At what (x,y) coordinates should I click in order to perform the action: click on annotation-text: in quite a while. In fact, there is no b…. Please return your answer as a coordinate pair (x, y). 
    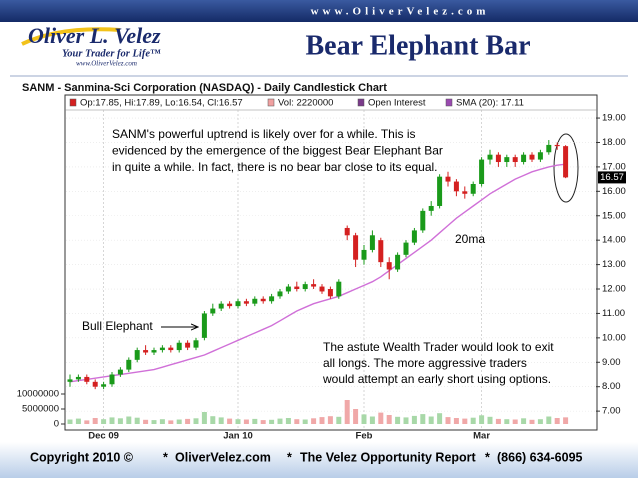
    Looking at the image, I should click on (275, 167).